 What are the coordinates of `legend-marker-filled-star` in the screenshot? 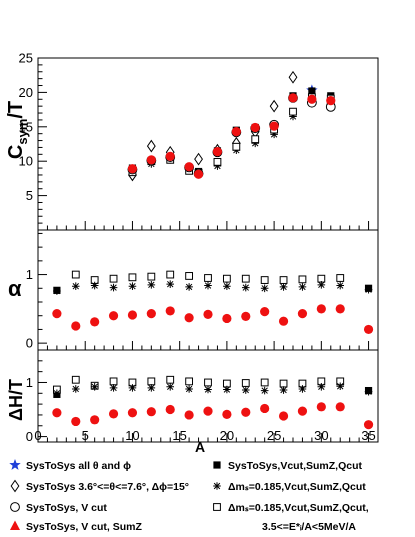 It's located at (15, 464).